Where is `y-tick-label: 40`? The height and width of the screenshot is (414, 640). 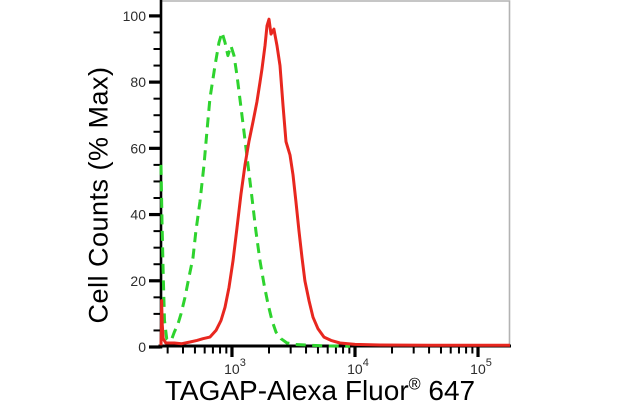
y-tick-label: 40 is located at coordinates (138, 215).